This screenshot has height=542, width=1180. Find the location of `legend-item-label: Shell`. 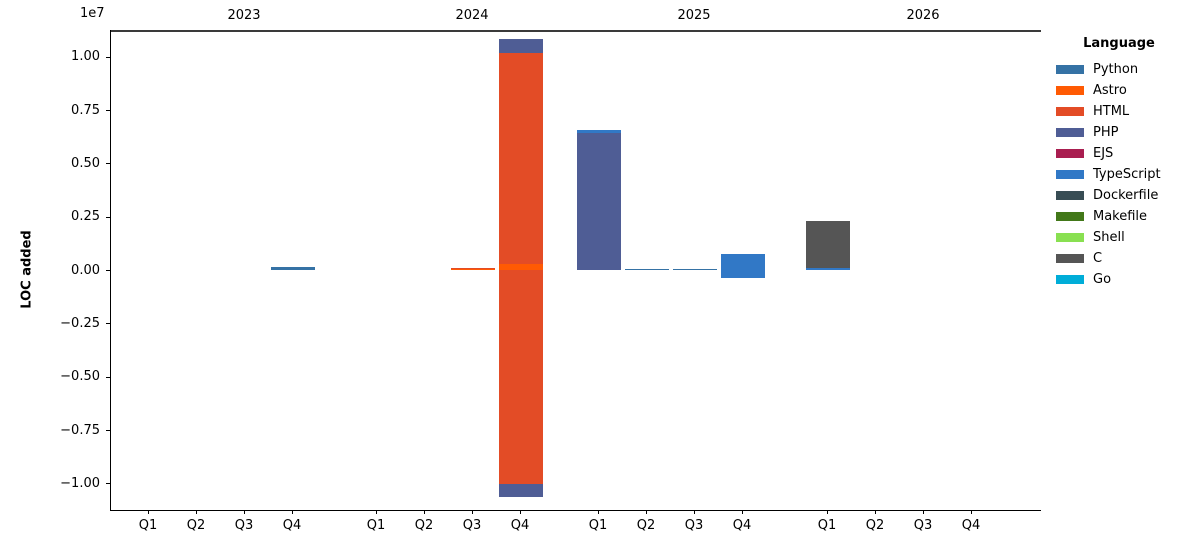

legend-item-label: Shell is located at coordinates (1109, 237).